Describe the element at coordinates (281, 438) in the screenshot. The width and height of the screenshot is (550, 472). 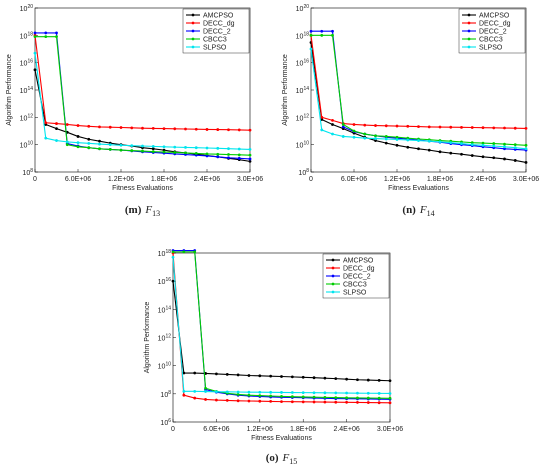
I see `x-axis-title: Fitness Evaluations` at that location.